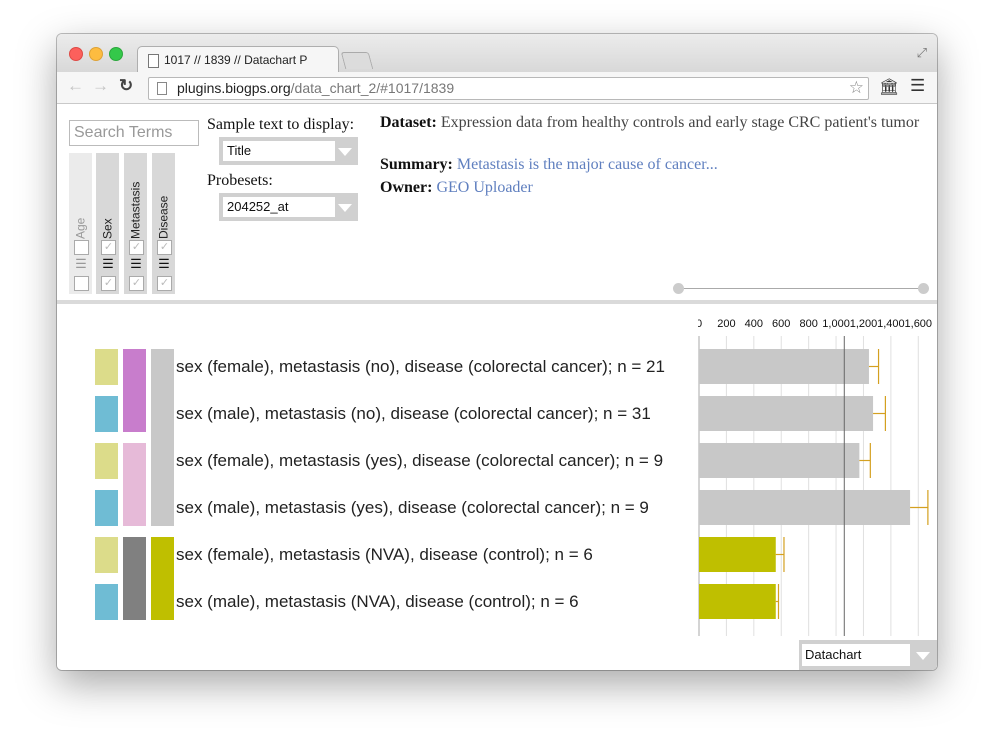  What do you see at coordinates (76, 54) in the screenshot?
I see `close-window-button` at bounding box center [76, 54].